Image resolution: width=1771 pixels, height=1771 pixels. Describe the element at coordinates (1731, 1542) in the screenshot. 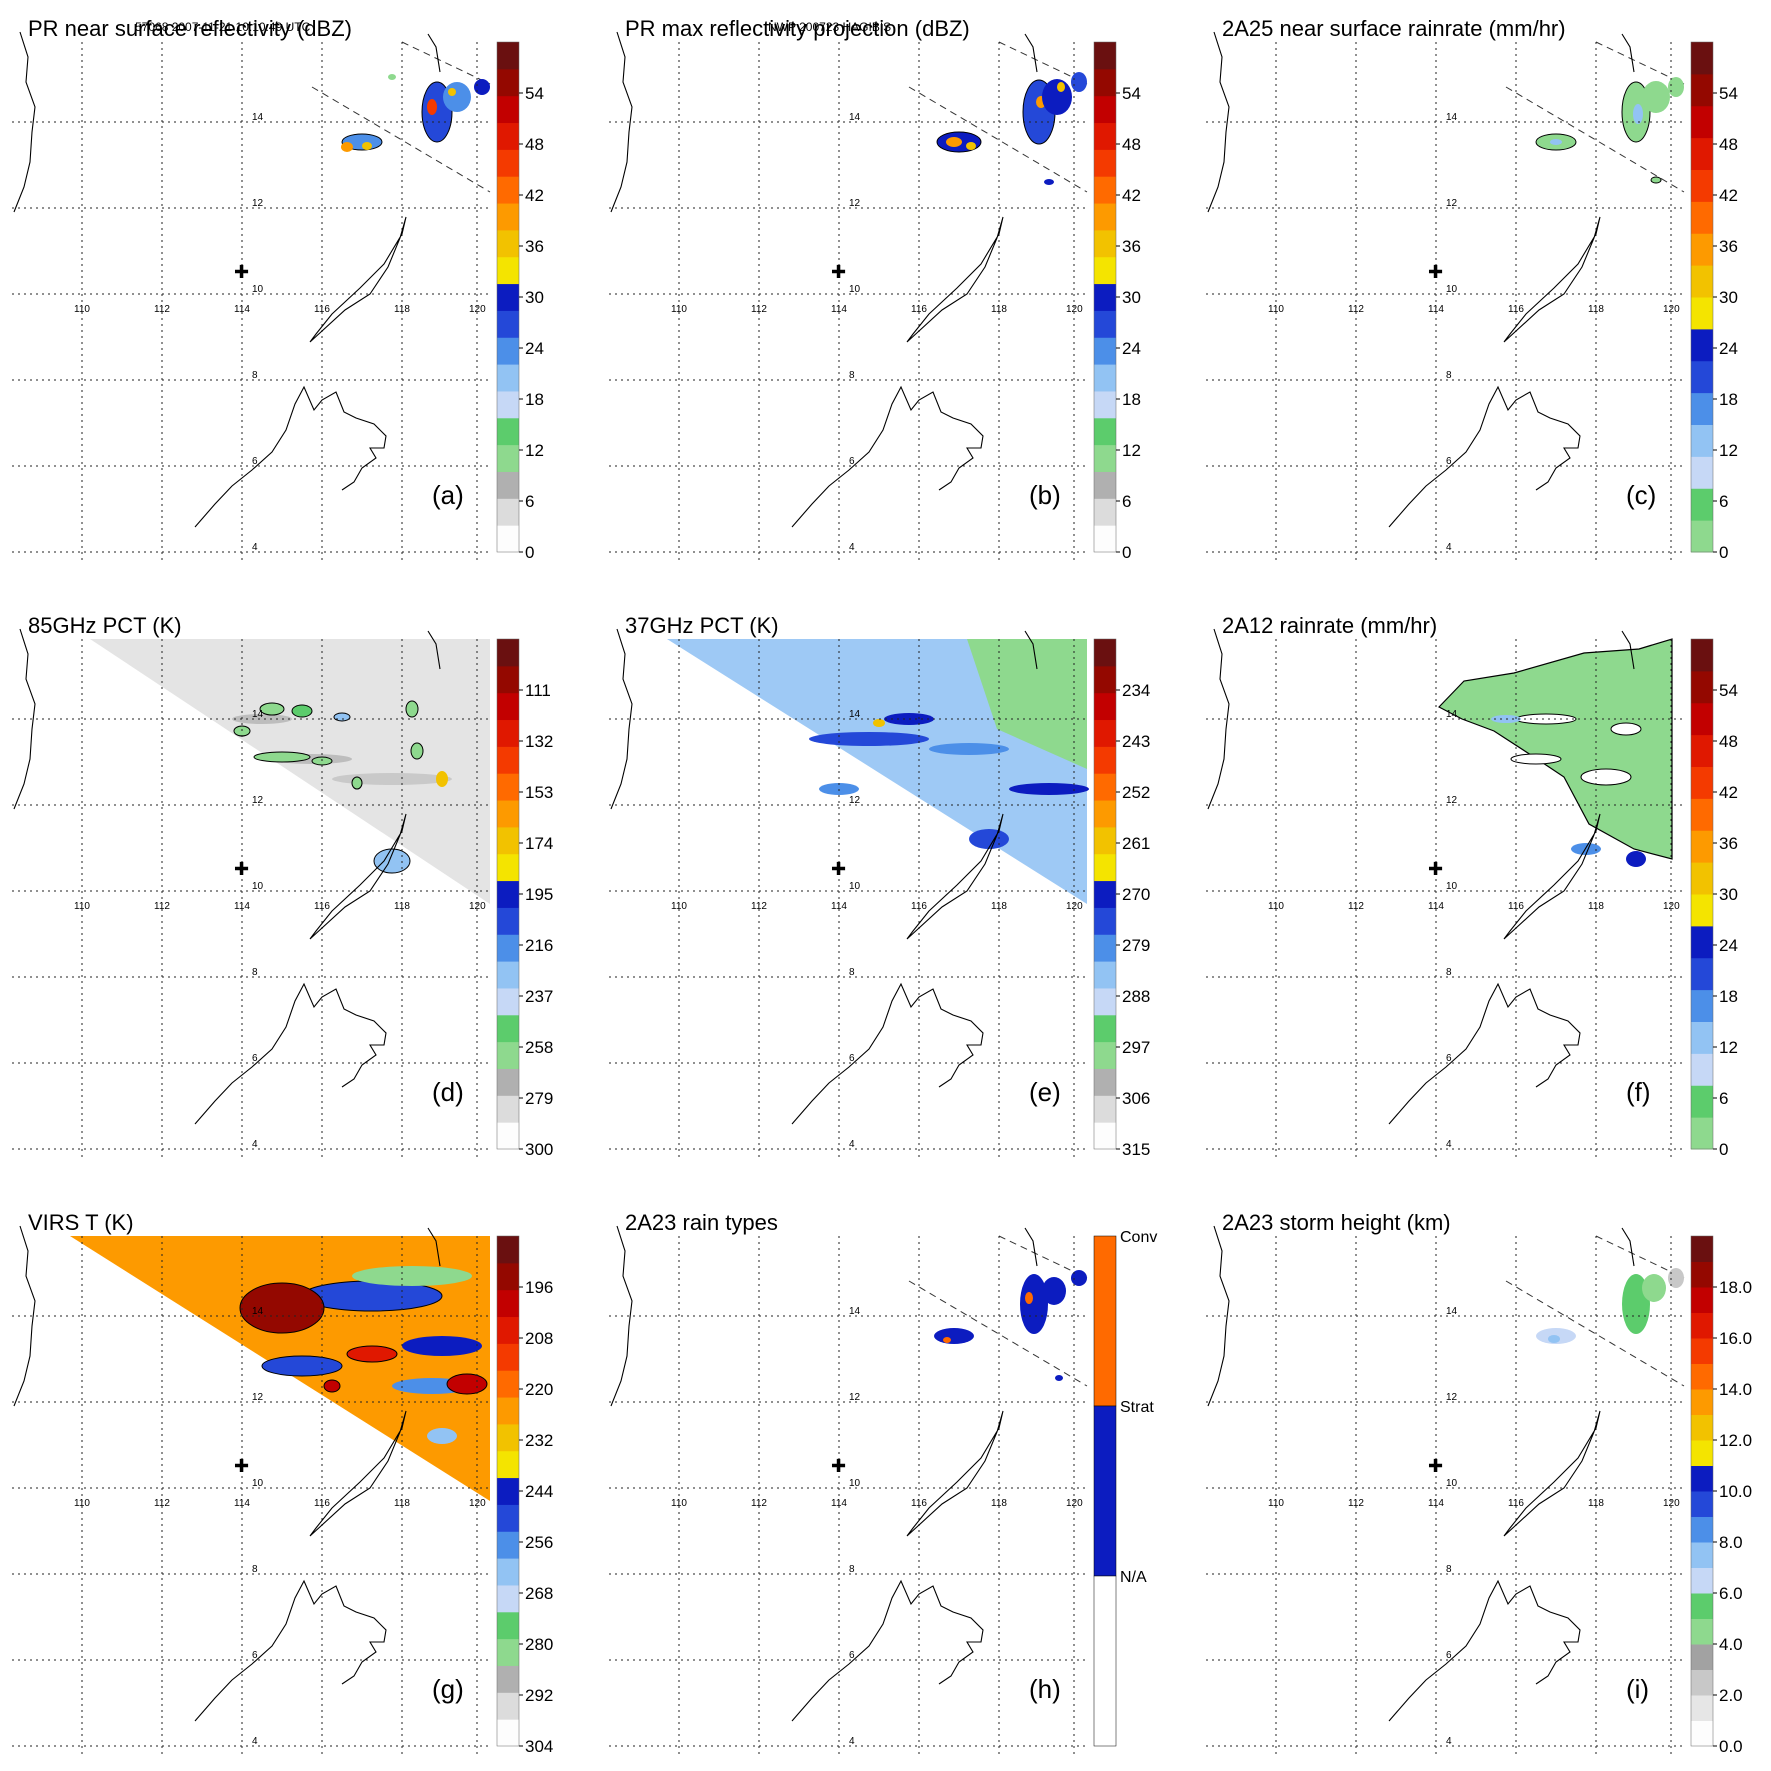

I see `colorbar-tick-label: 8.0` at that location.